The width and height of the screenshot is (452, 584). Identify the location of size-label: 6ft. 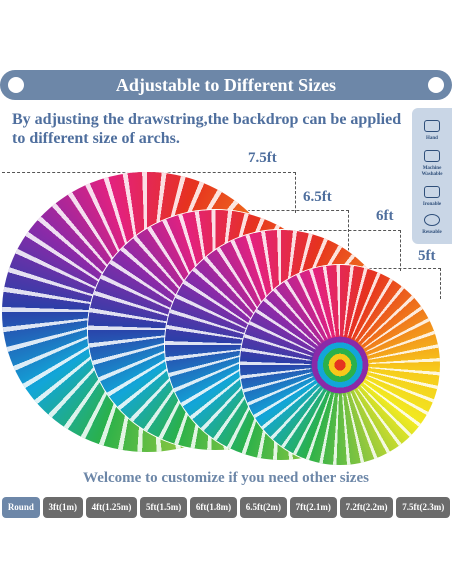
(385, 216).